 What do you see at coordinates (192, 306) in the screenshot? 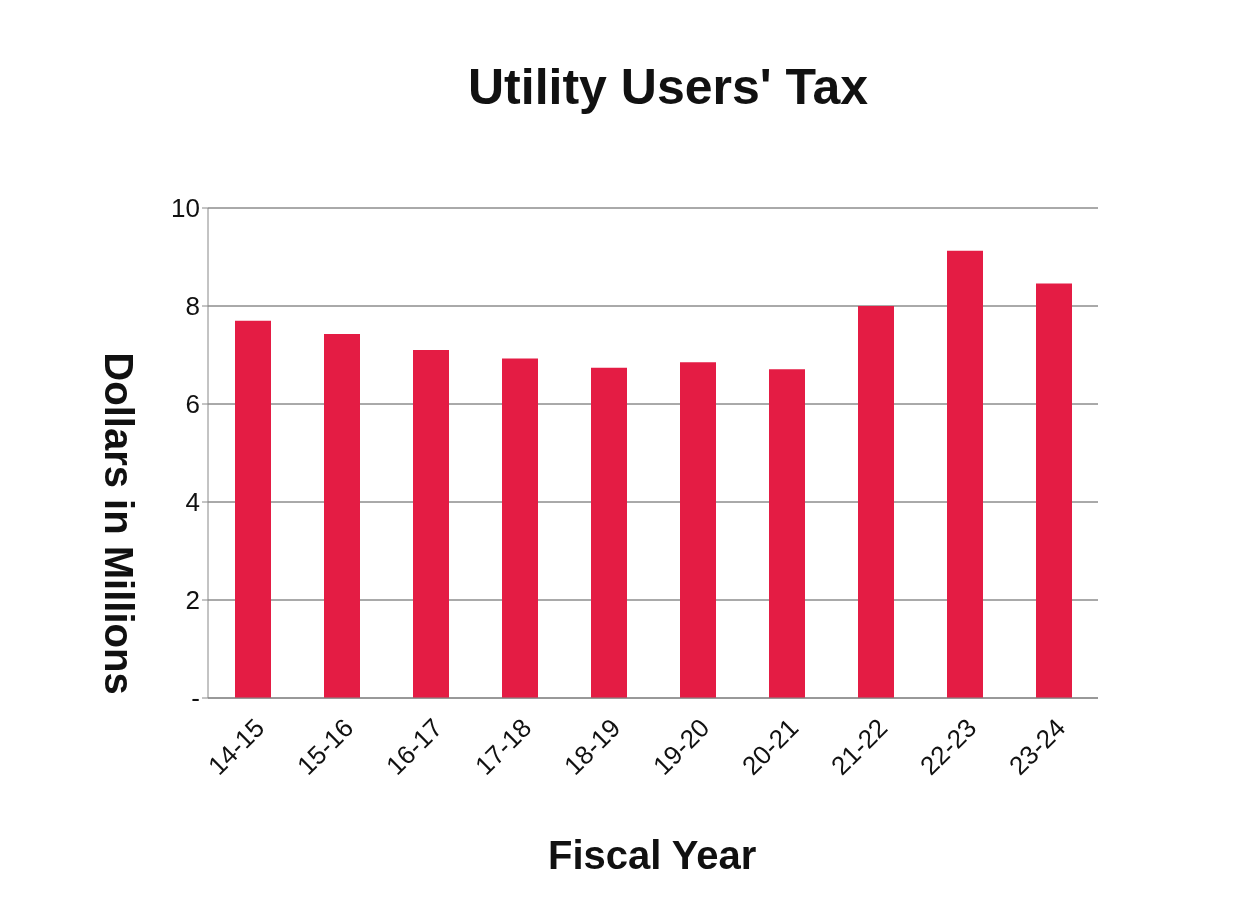
I see `y-tick-label: 8` at bounding box center [192, 306].